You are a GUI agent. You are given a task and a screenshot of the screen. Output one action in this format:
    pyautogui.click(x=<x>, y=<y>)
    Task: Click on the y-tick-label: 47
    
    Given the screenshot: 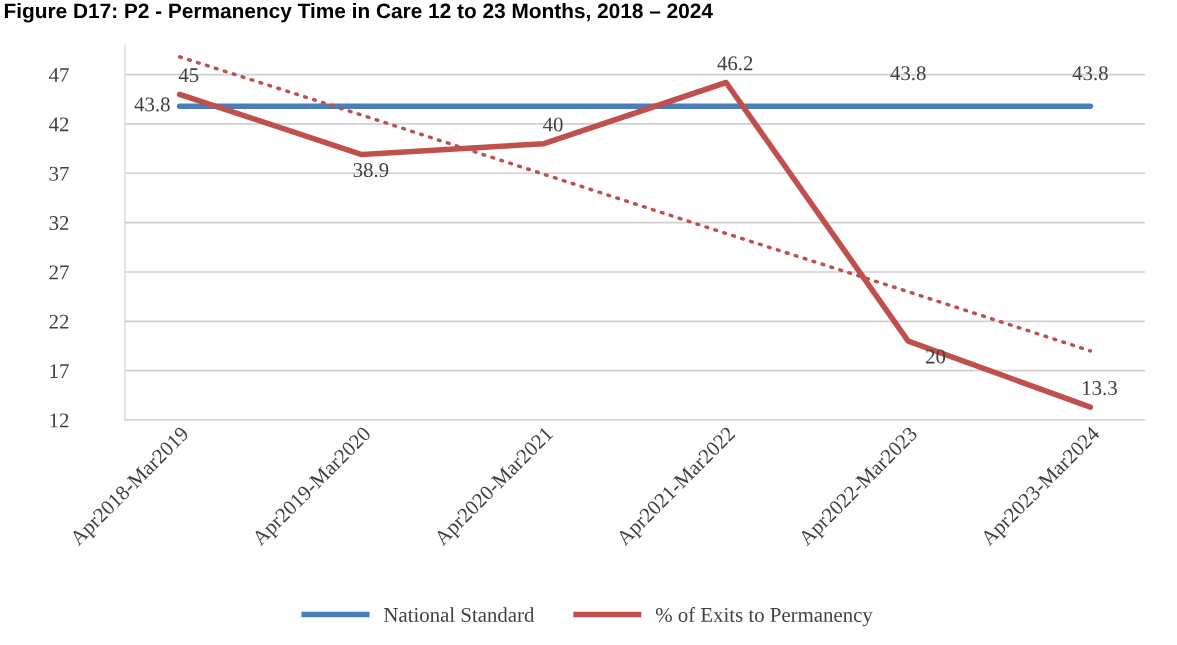 What is the action you would take?
    pyautogui.click(x=59, y=75)
    